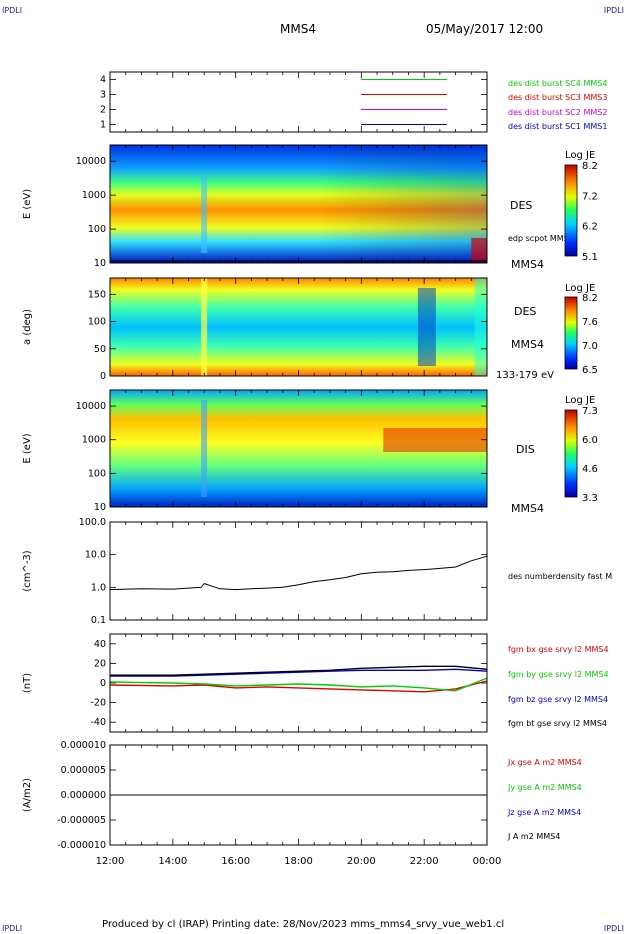 The image size is (630, 934). Describe the element at coordinates (103, 95) in the screenshot. I see `y-tick-label: 3` at that location.